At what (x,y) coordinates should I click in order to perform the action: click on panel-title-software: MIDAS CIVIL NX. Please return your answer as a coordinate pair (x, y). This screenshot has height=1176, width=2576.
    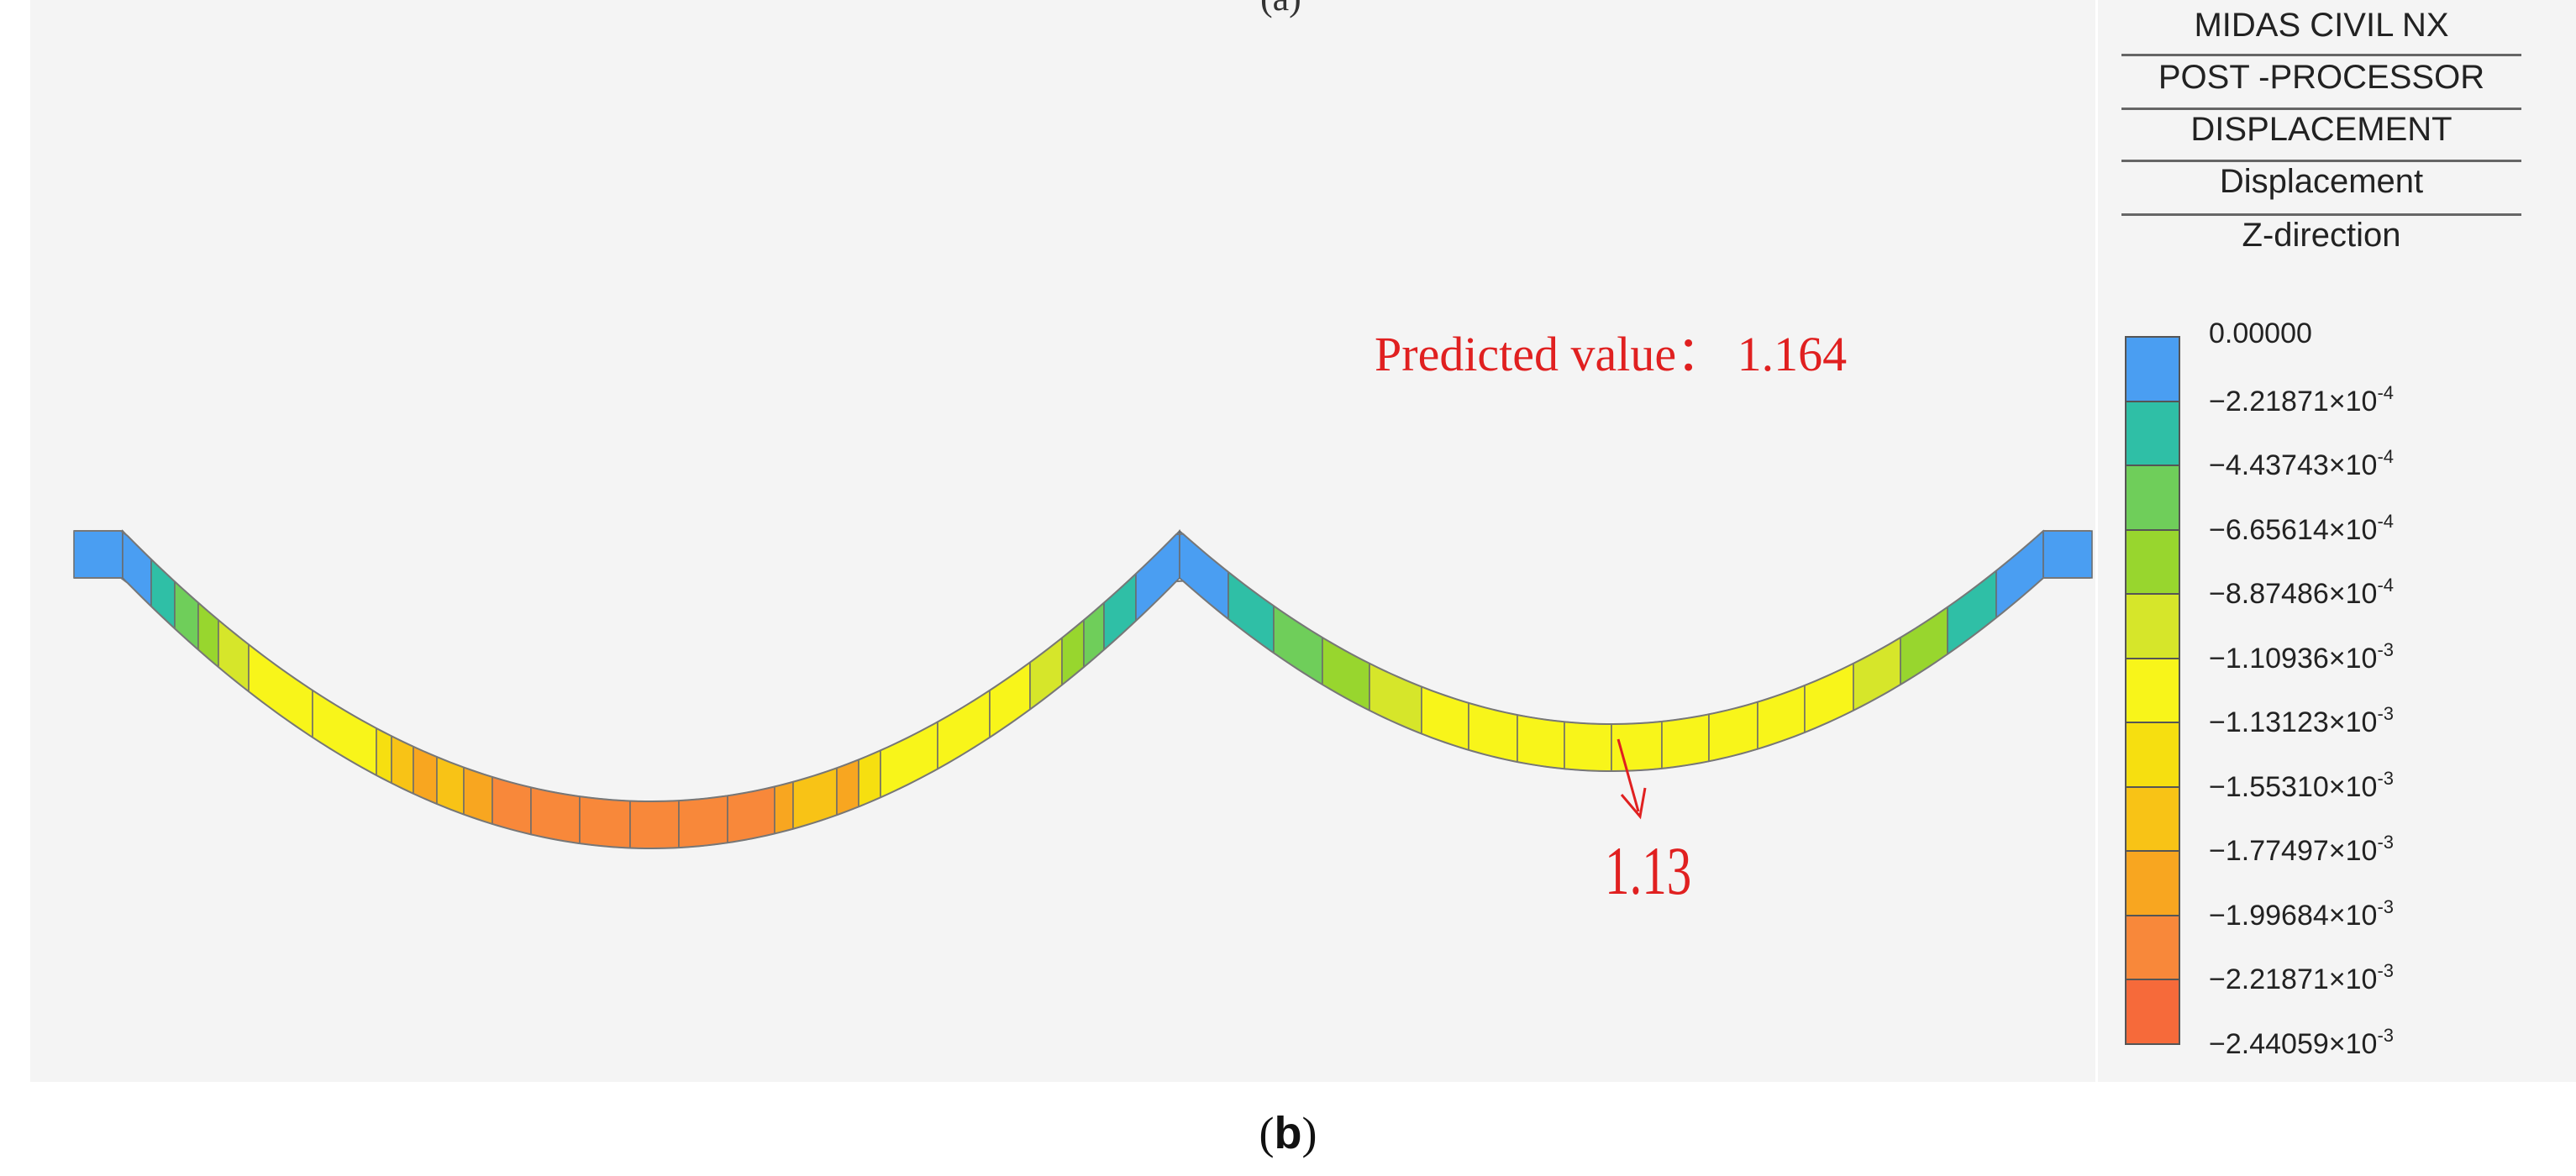
    Looking at the image, I should click on (2321, 25).